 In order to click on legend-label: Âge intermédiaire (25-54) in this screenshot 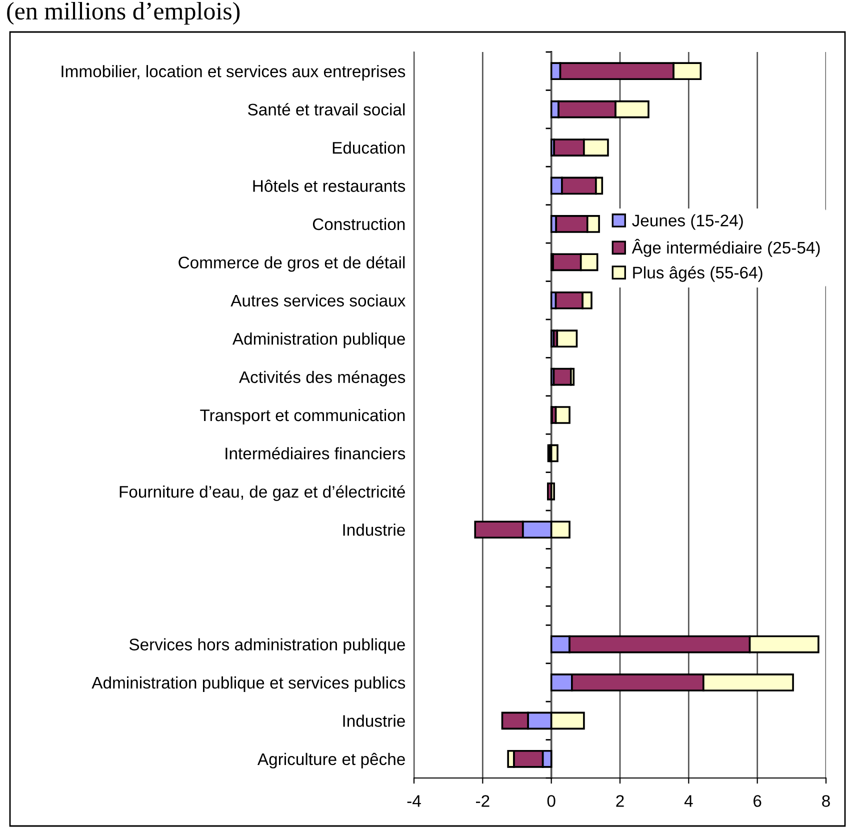, I will do `click(726, 247)`.